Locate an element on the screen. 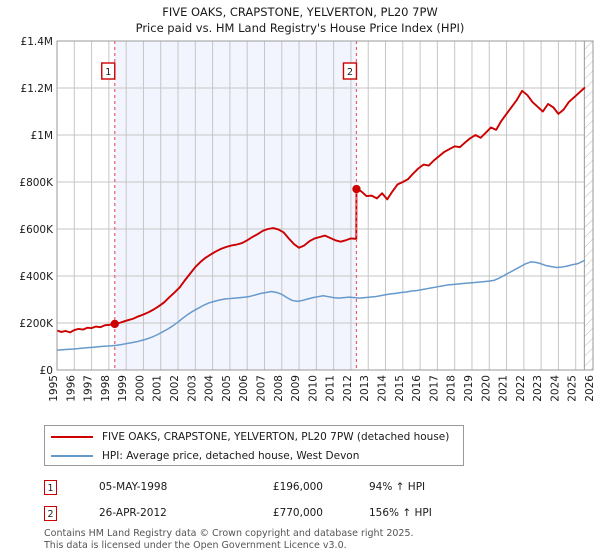  sale-hpi-delta-2: 156% ↑ HPI is located at coordinates (400, 513).